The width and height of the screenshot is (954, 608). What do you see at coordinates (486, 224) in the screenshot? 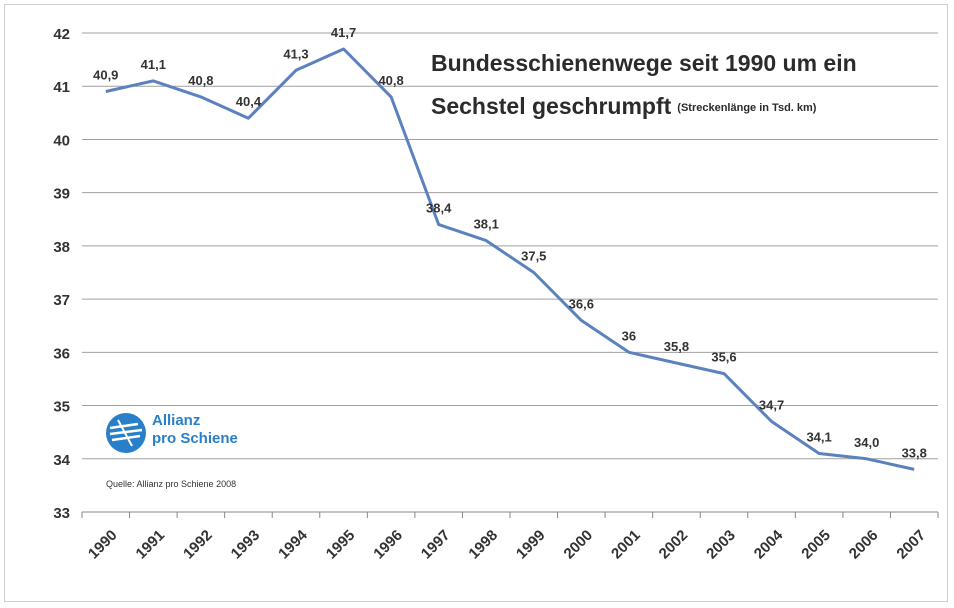
I see `data-label-1998: 38,1` at bounding box center [486, 224].